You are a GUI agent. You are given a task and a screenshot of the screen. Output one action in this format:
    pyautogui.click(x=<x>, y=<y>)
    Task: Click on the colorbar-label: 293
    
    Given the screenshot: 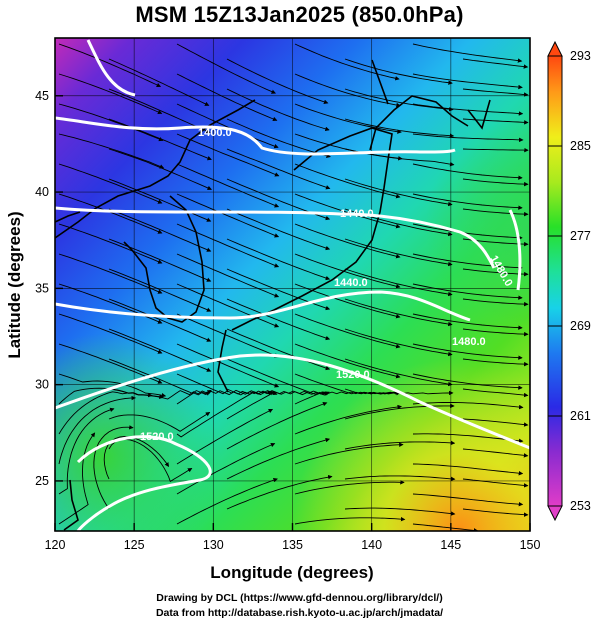 What is the action you would take?
    pyautogui.click(x=580, y=56)
    